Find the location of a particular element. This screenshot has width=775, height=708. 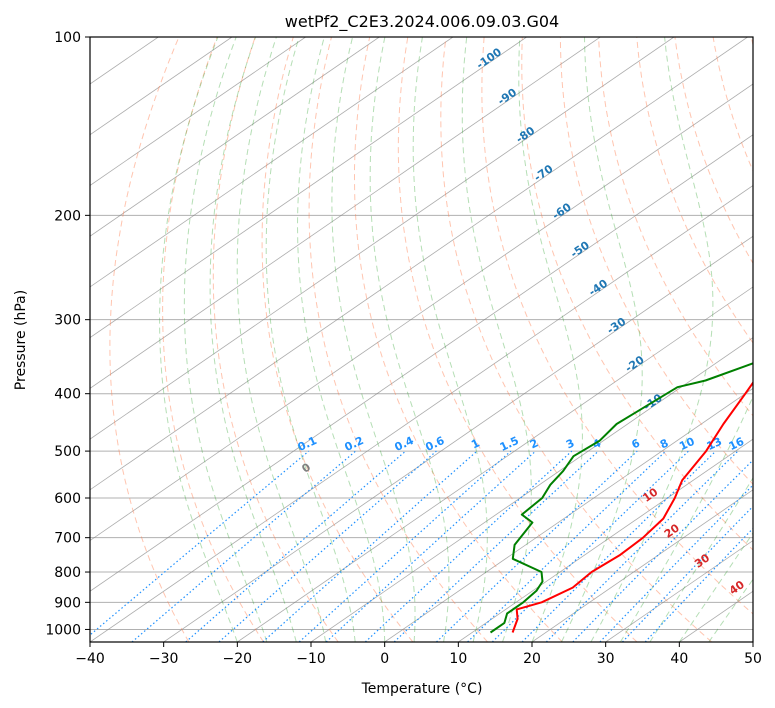

x-tick-label: 10 is located at coordinates (458, 659).